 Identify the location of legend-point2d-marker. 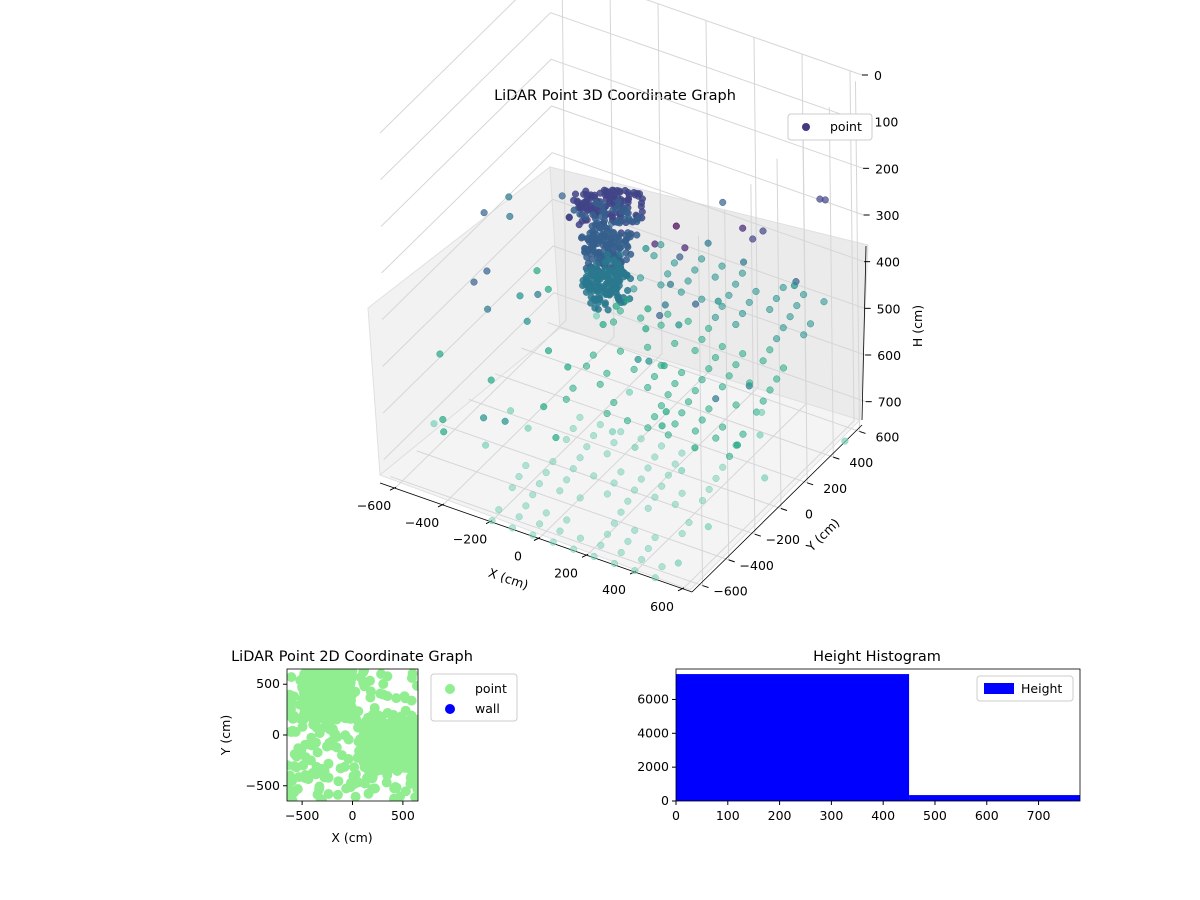
(450, 689).